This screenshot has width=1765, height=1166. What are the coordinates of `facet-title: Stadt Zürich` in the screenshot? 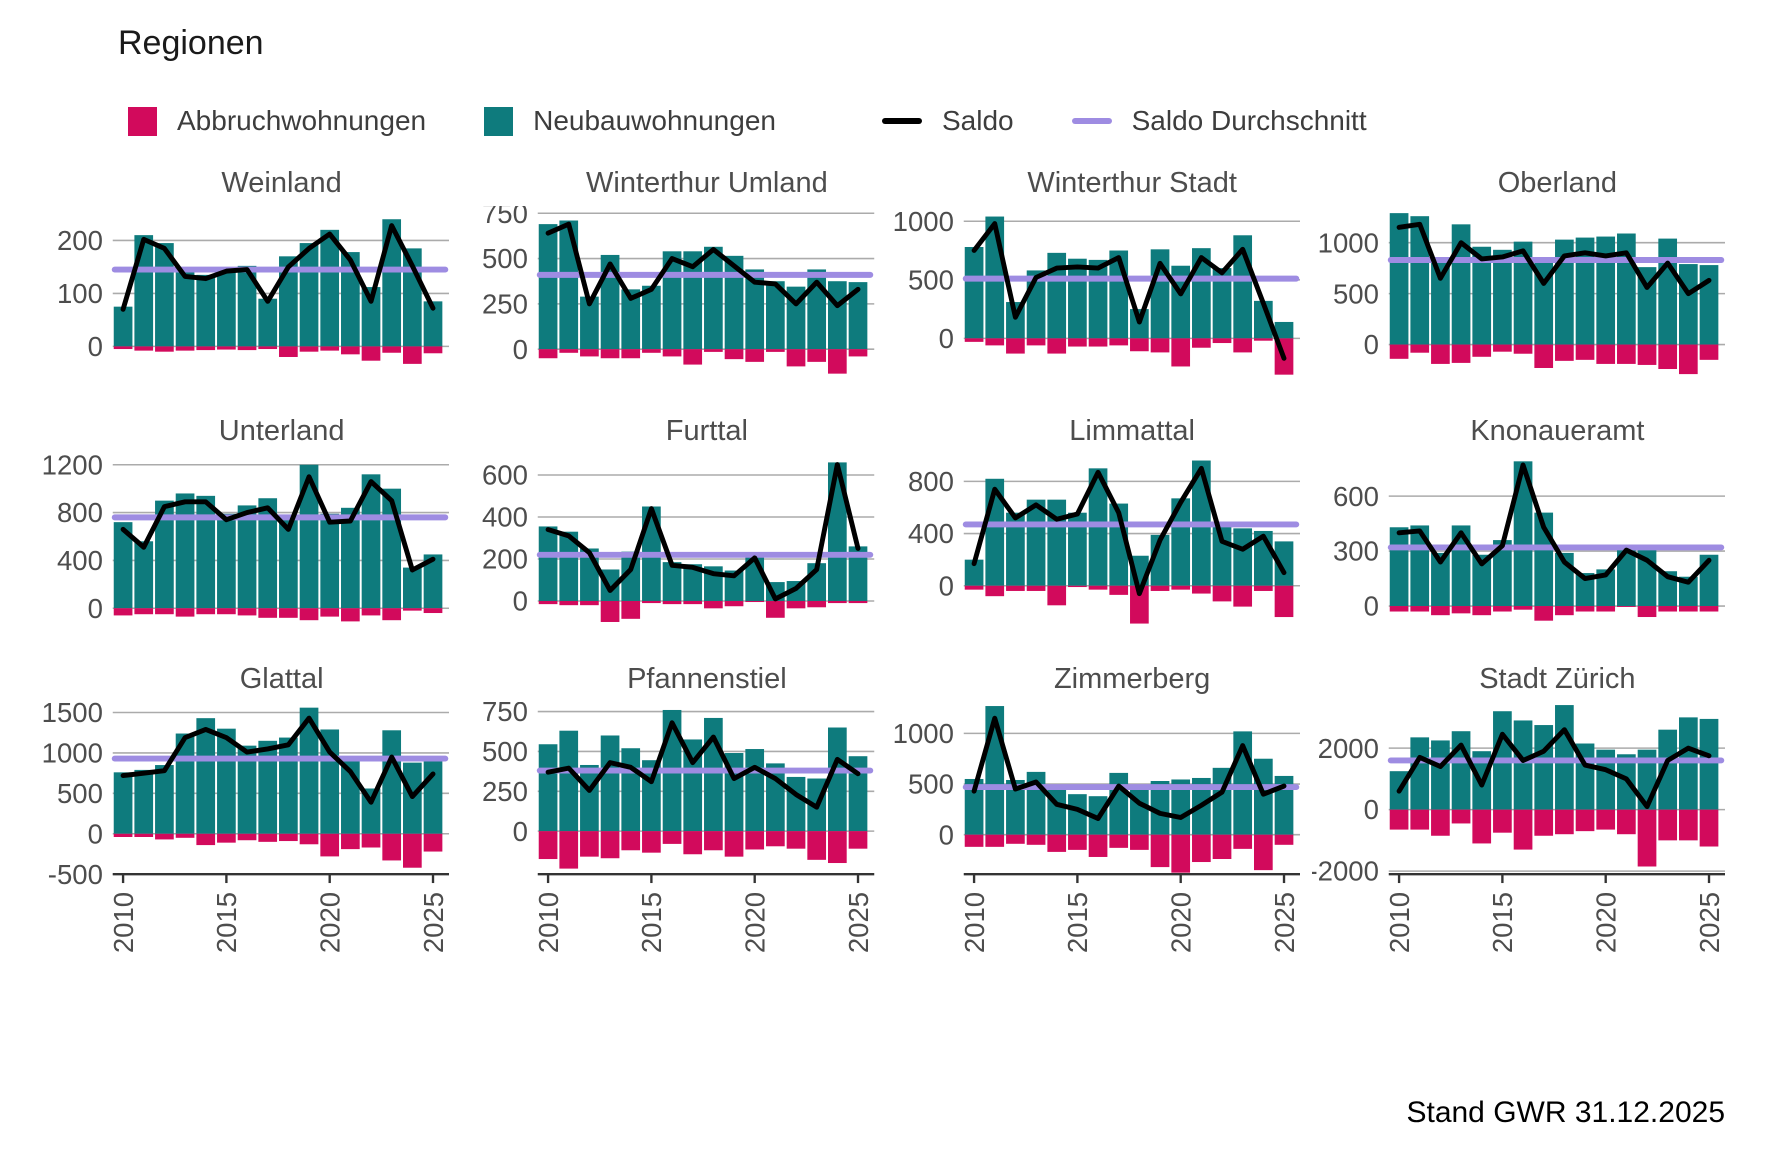 It's located at (1557, 678).